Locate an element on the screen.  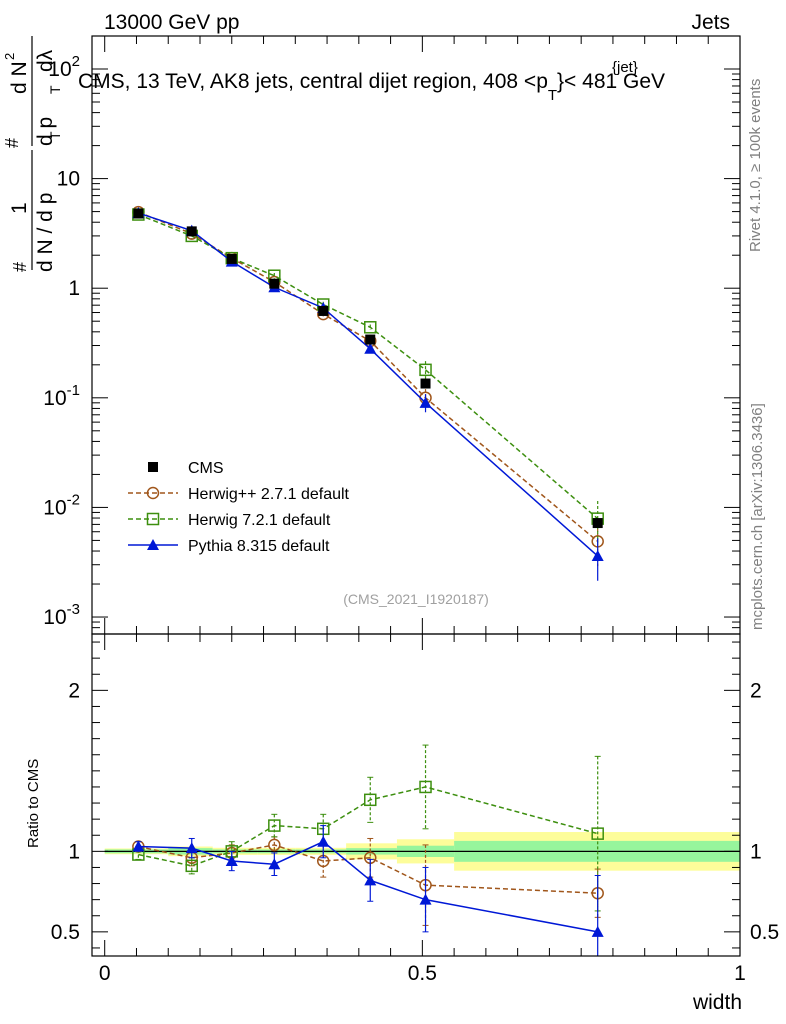
tick-label-exponent: -2 is located at coordinates (73, 499).